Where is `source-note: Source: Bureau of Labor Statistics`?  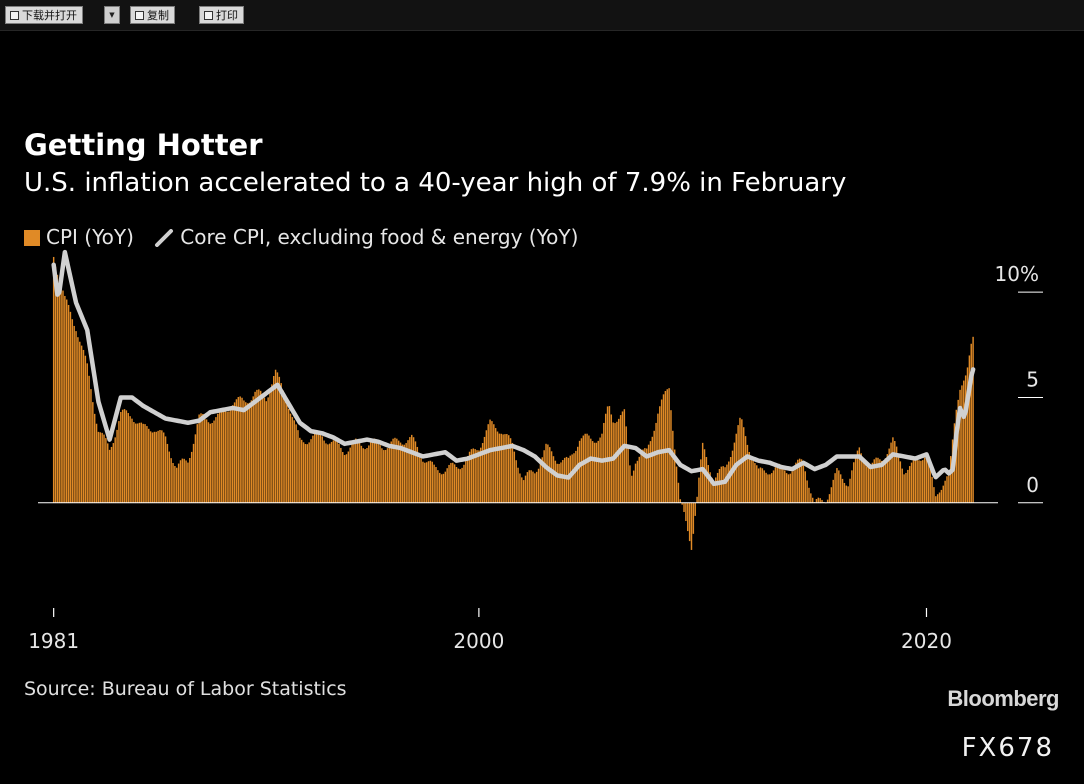
source-note: Source: Bureau of Labor Statistics is located at coordinates (185, 689).